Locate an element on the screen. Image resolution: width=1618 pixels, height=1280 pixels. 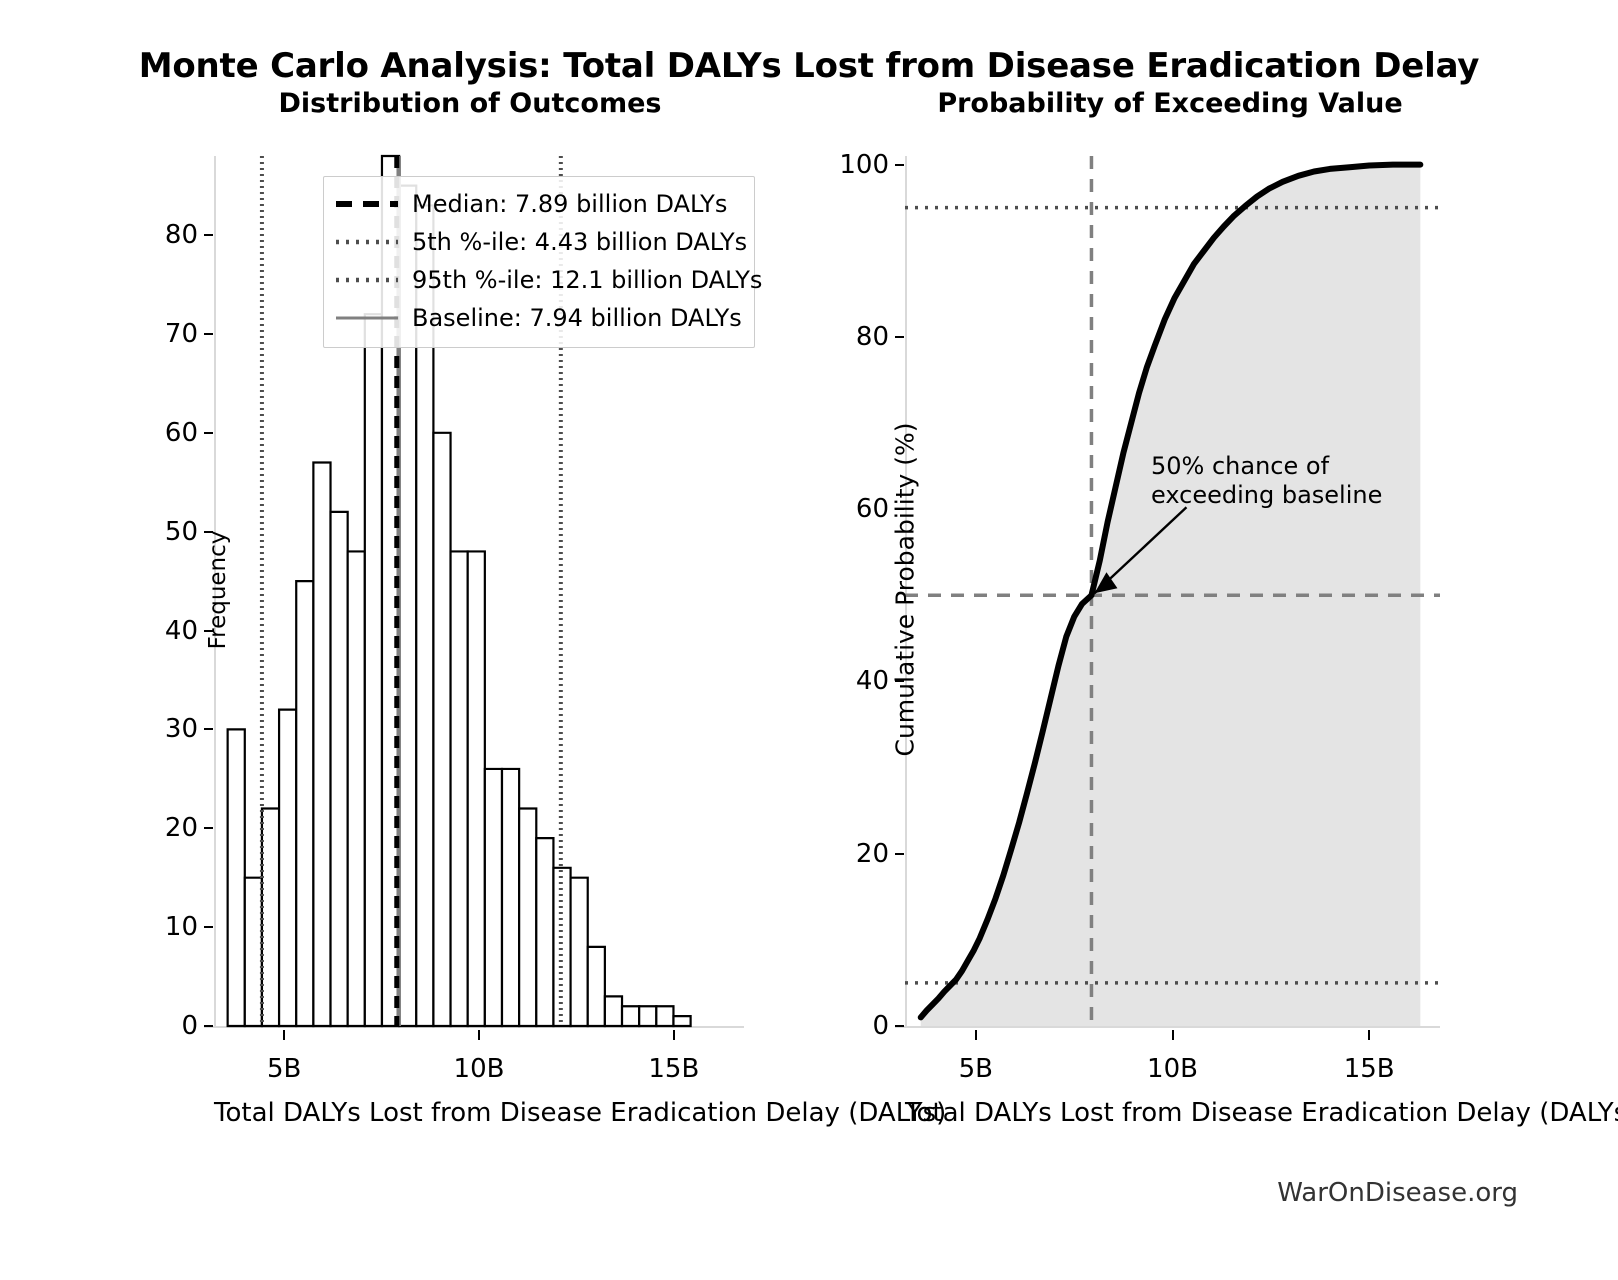
left-chart-title: Distribution of Outcomes is located at coordinates (470, 103).